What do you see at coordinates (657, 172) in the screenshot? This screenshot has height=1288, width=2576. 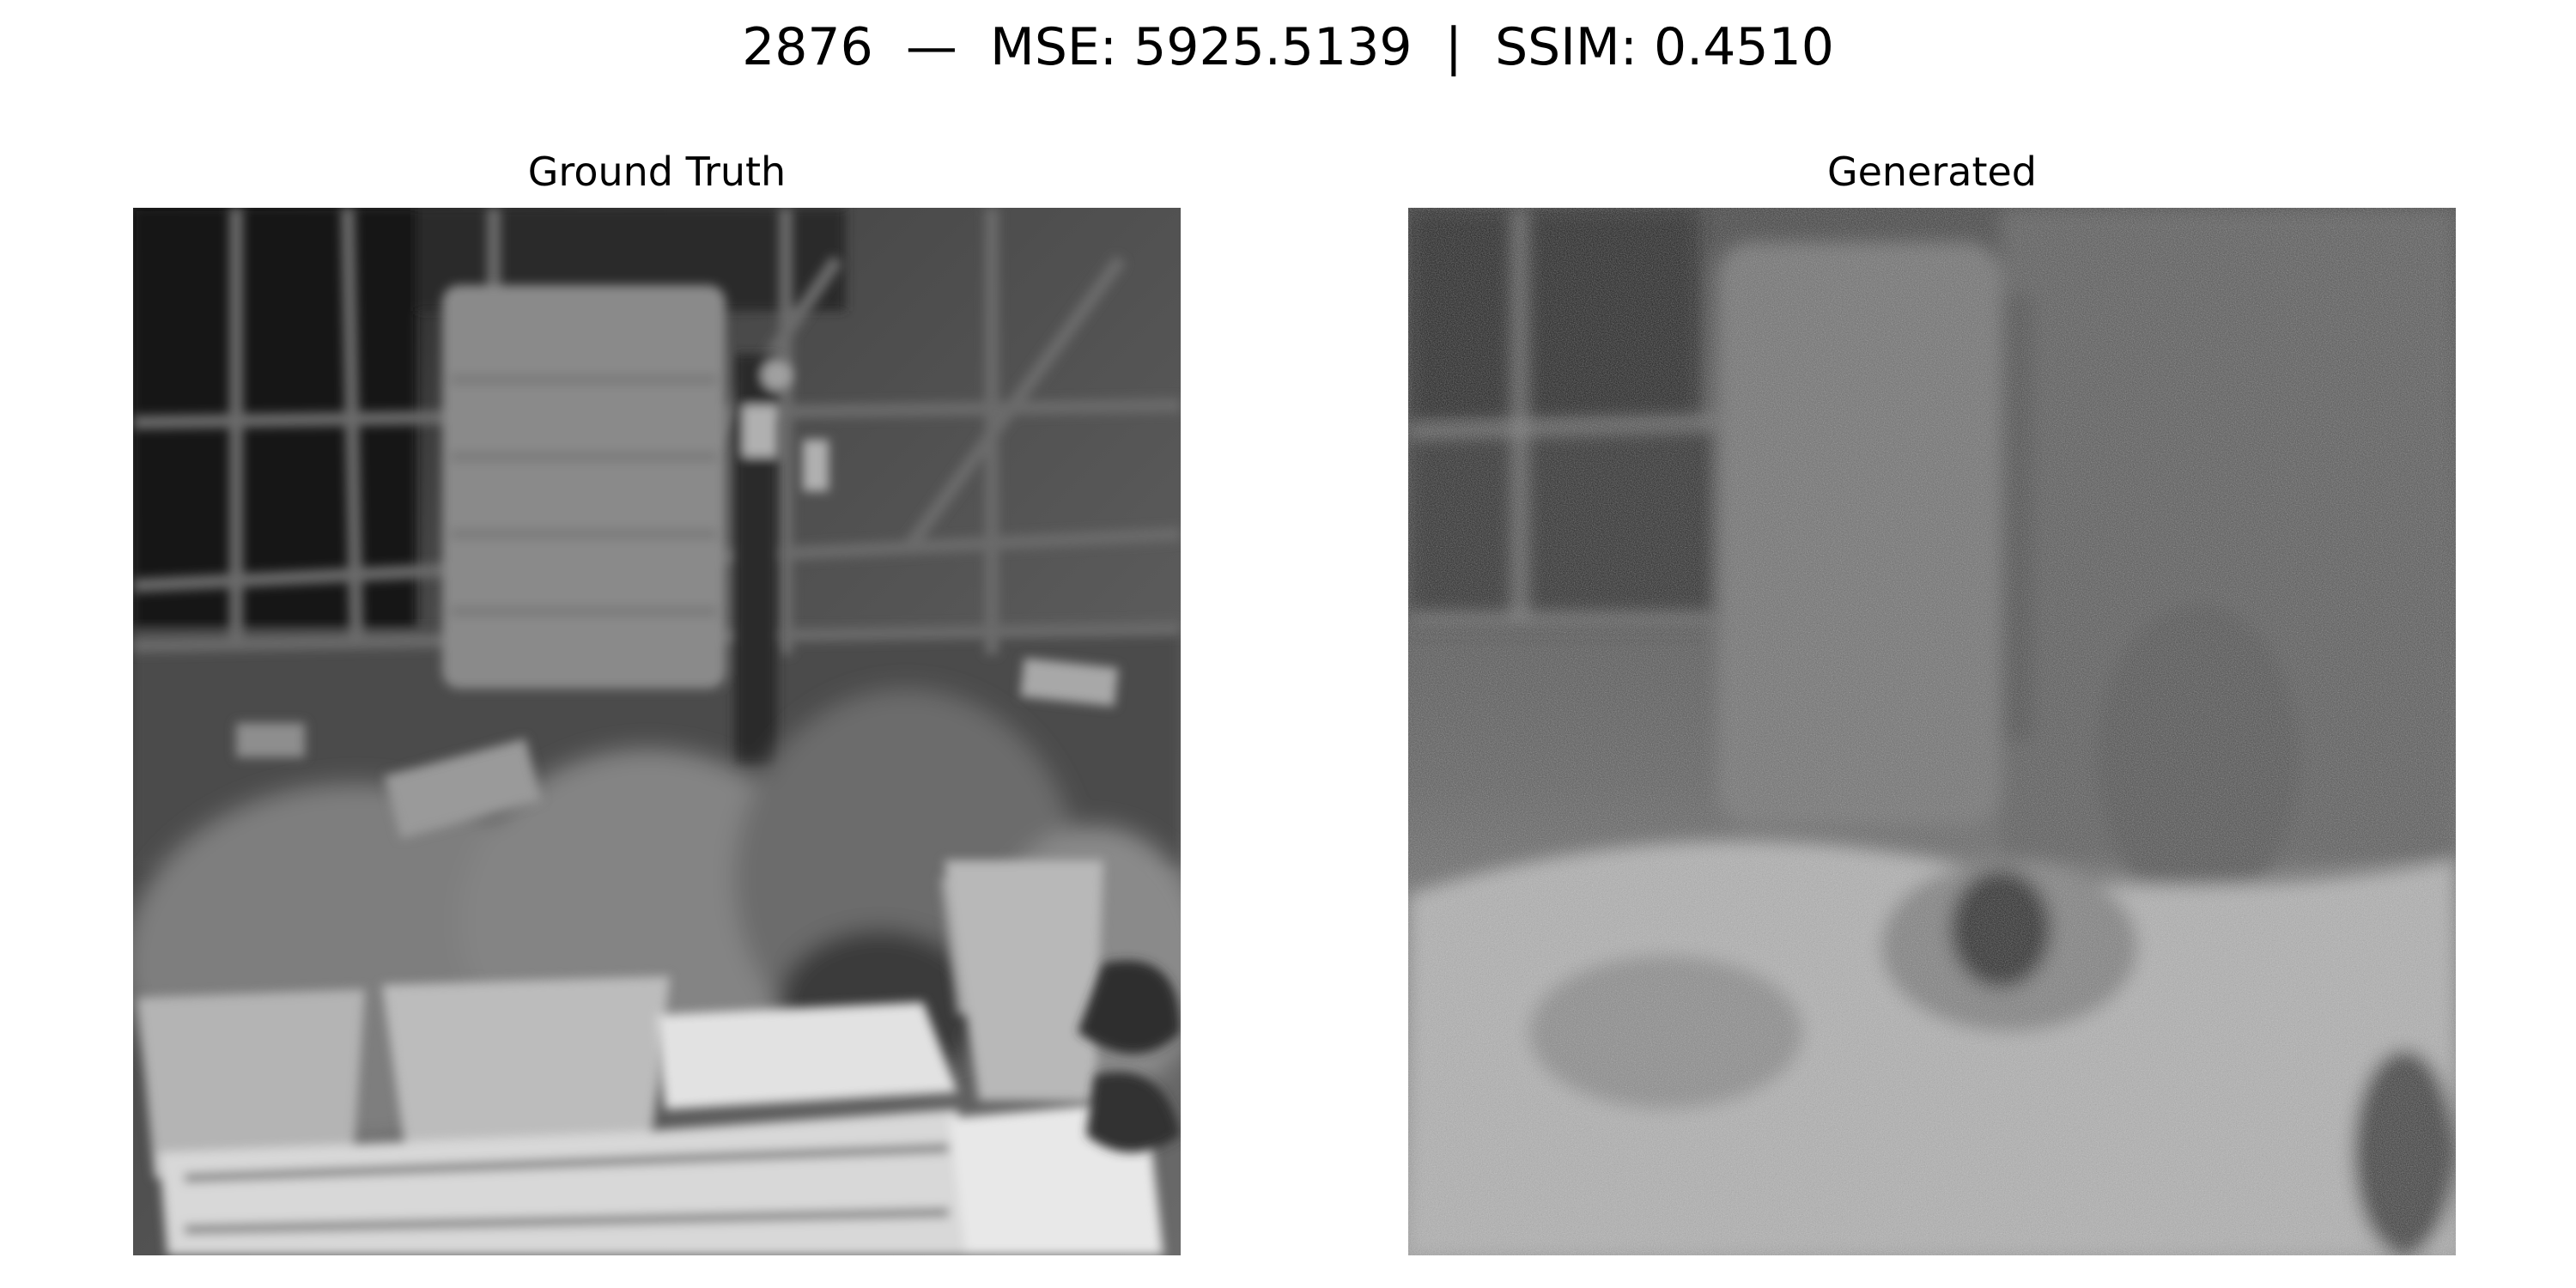 I see `ground-truth-title: Ground Truth` at bounding box center [657, 172].